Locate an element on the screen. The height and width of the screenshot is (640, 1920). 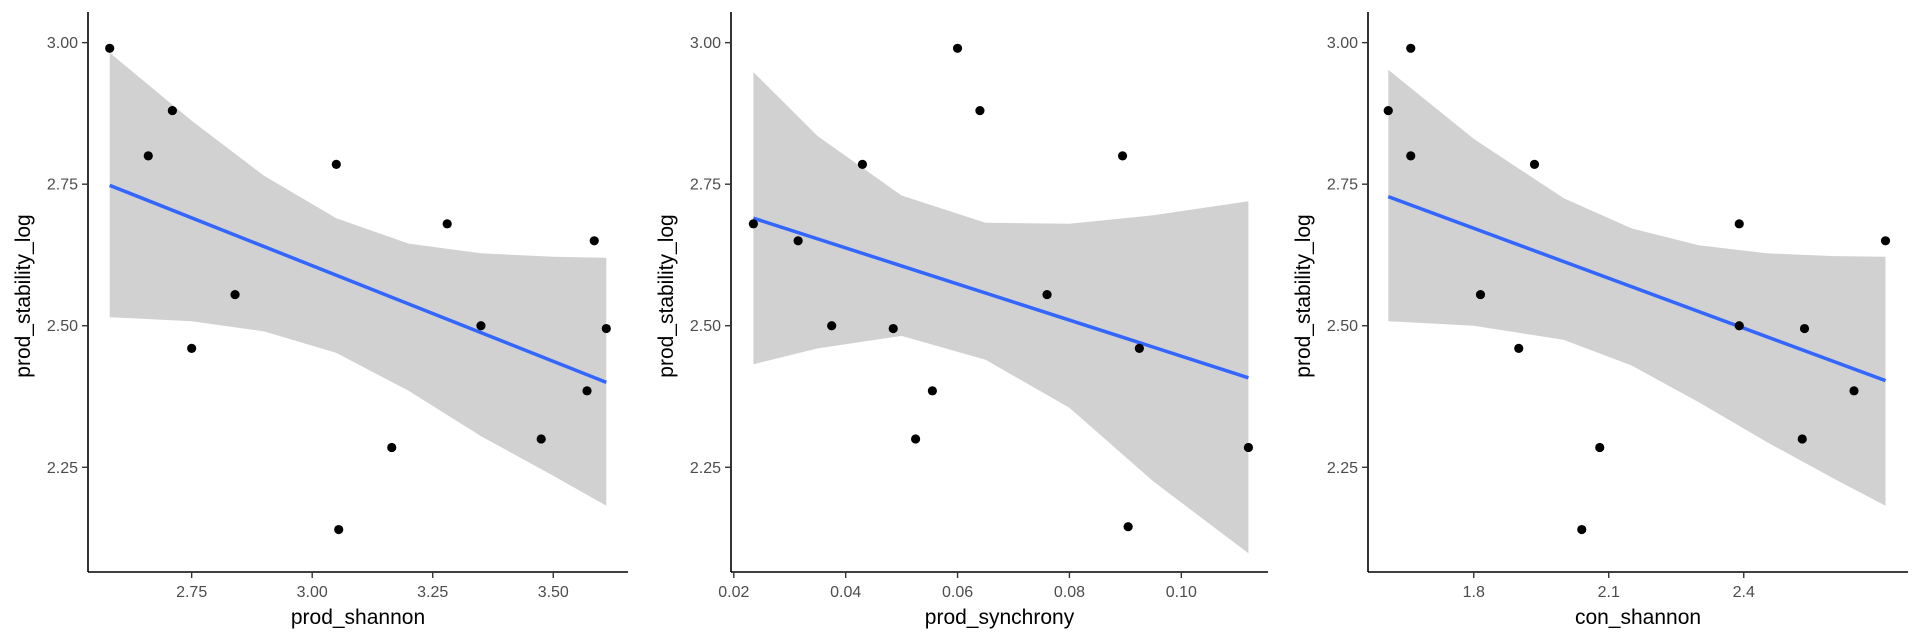
x-tick-label: 0.10 is located at coordinates (1181, 592).